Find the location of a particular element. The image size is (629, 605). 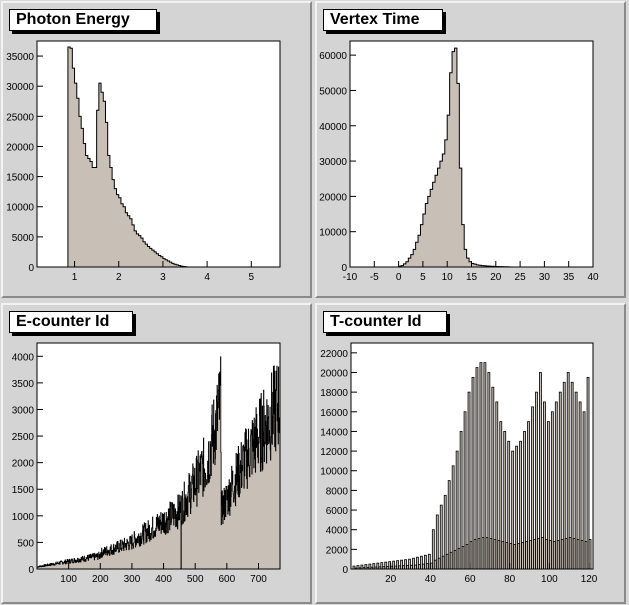

photon-energy-title: Photon Energy is located at coordinates (83, 20).